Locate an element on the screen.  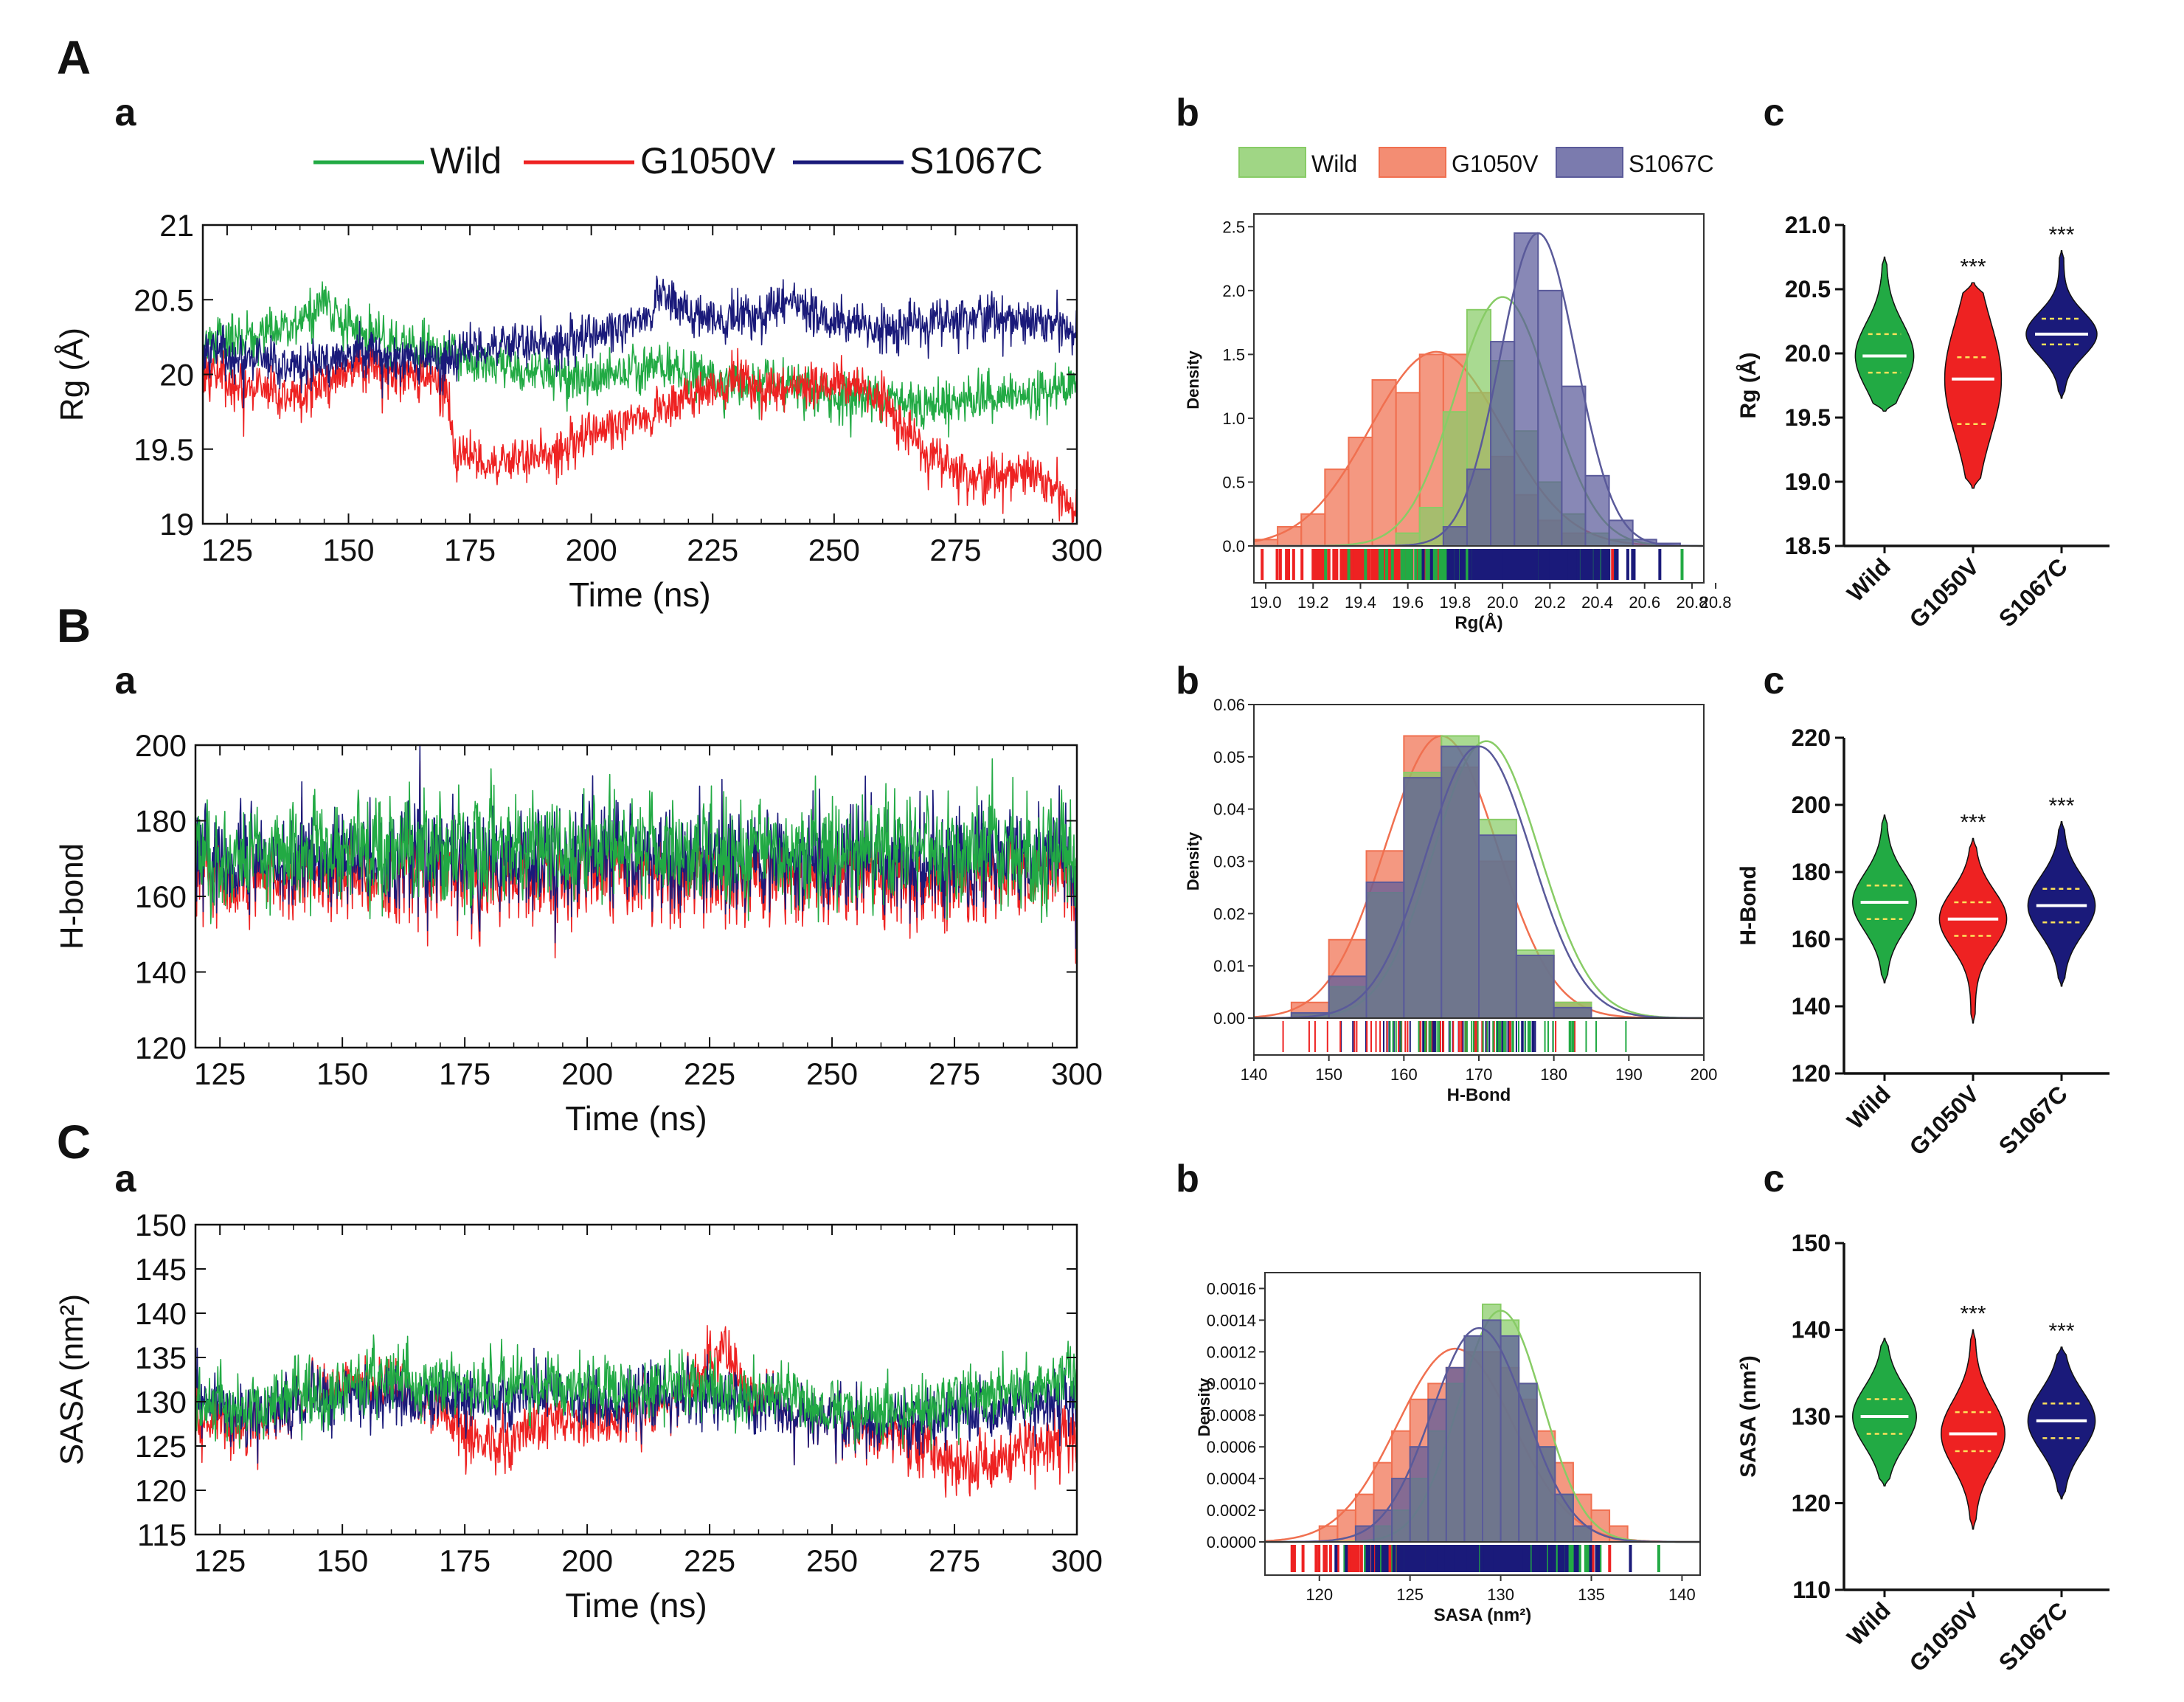
panel-letter-a: a is located at coordinates (126, 1179).